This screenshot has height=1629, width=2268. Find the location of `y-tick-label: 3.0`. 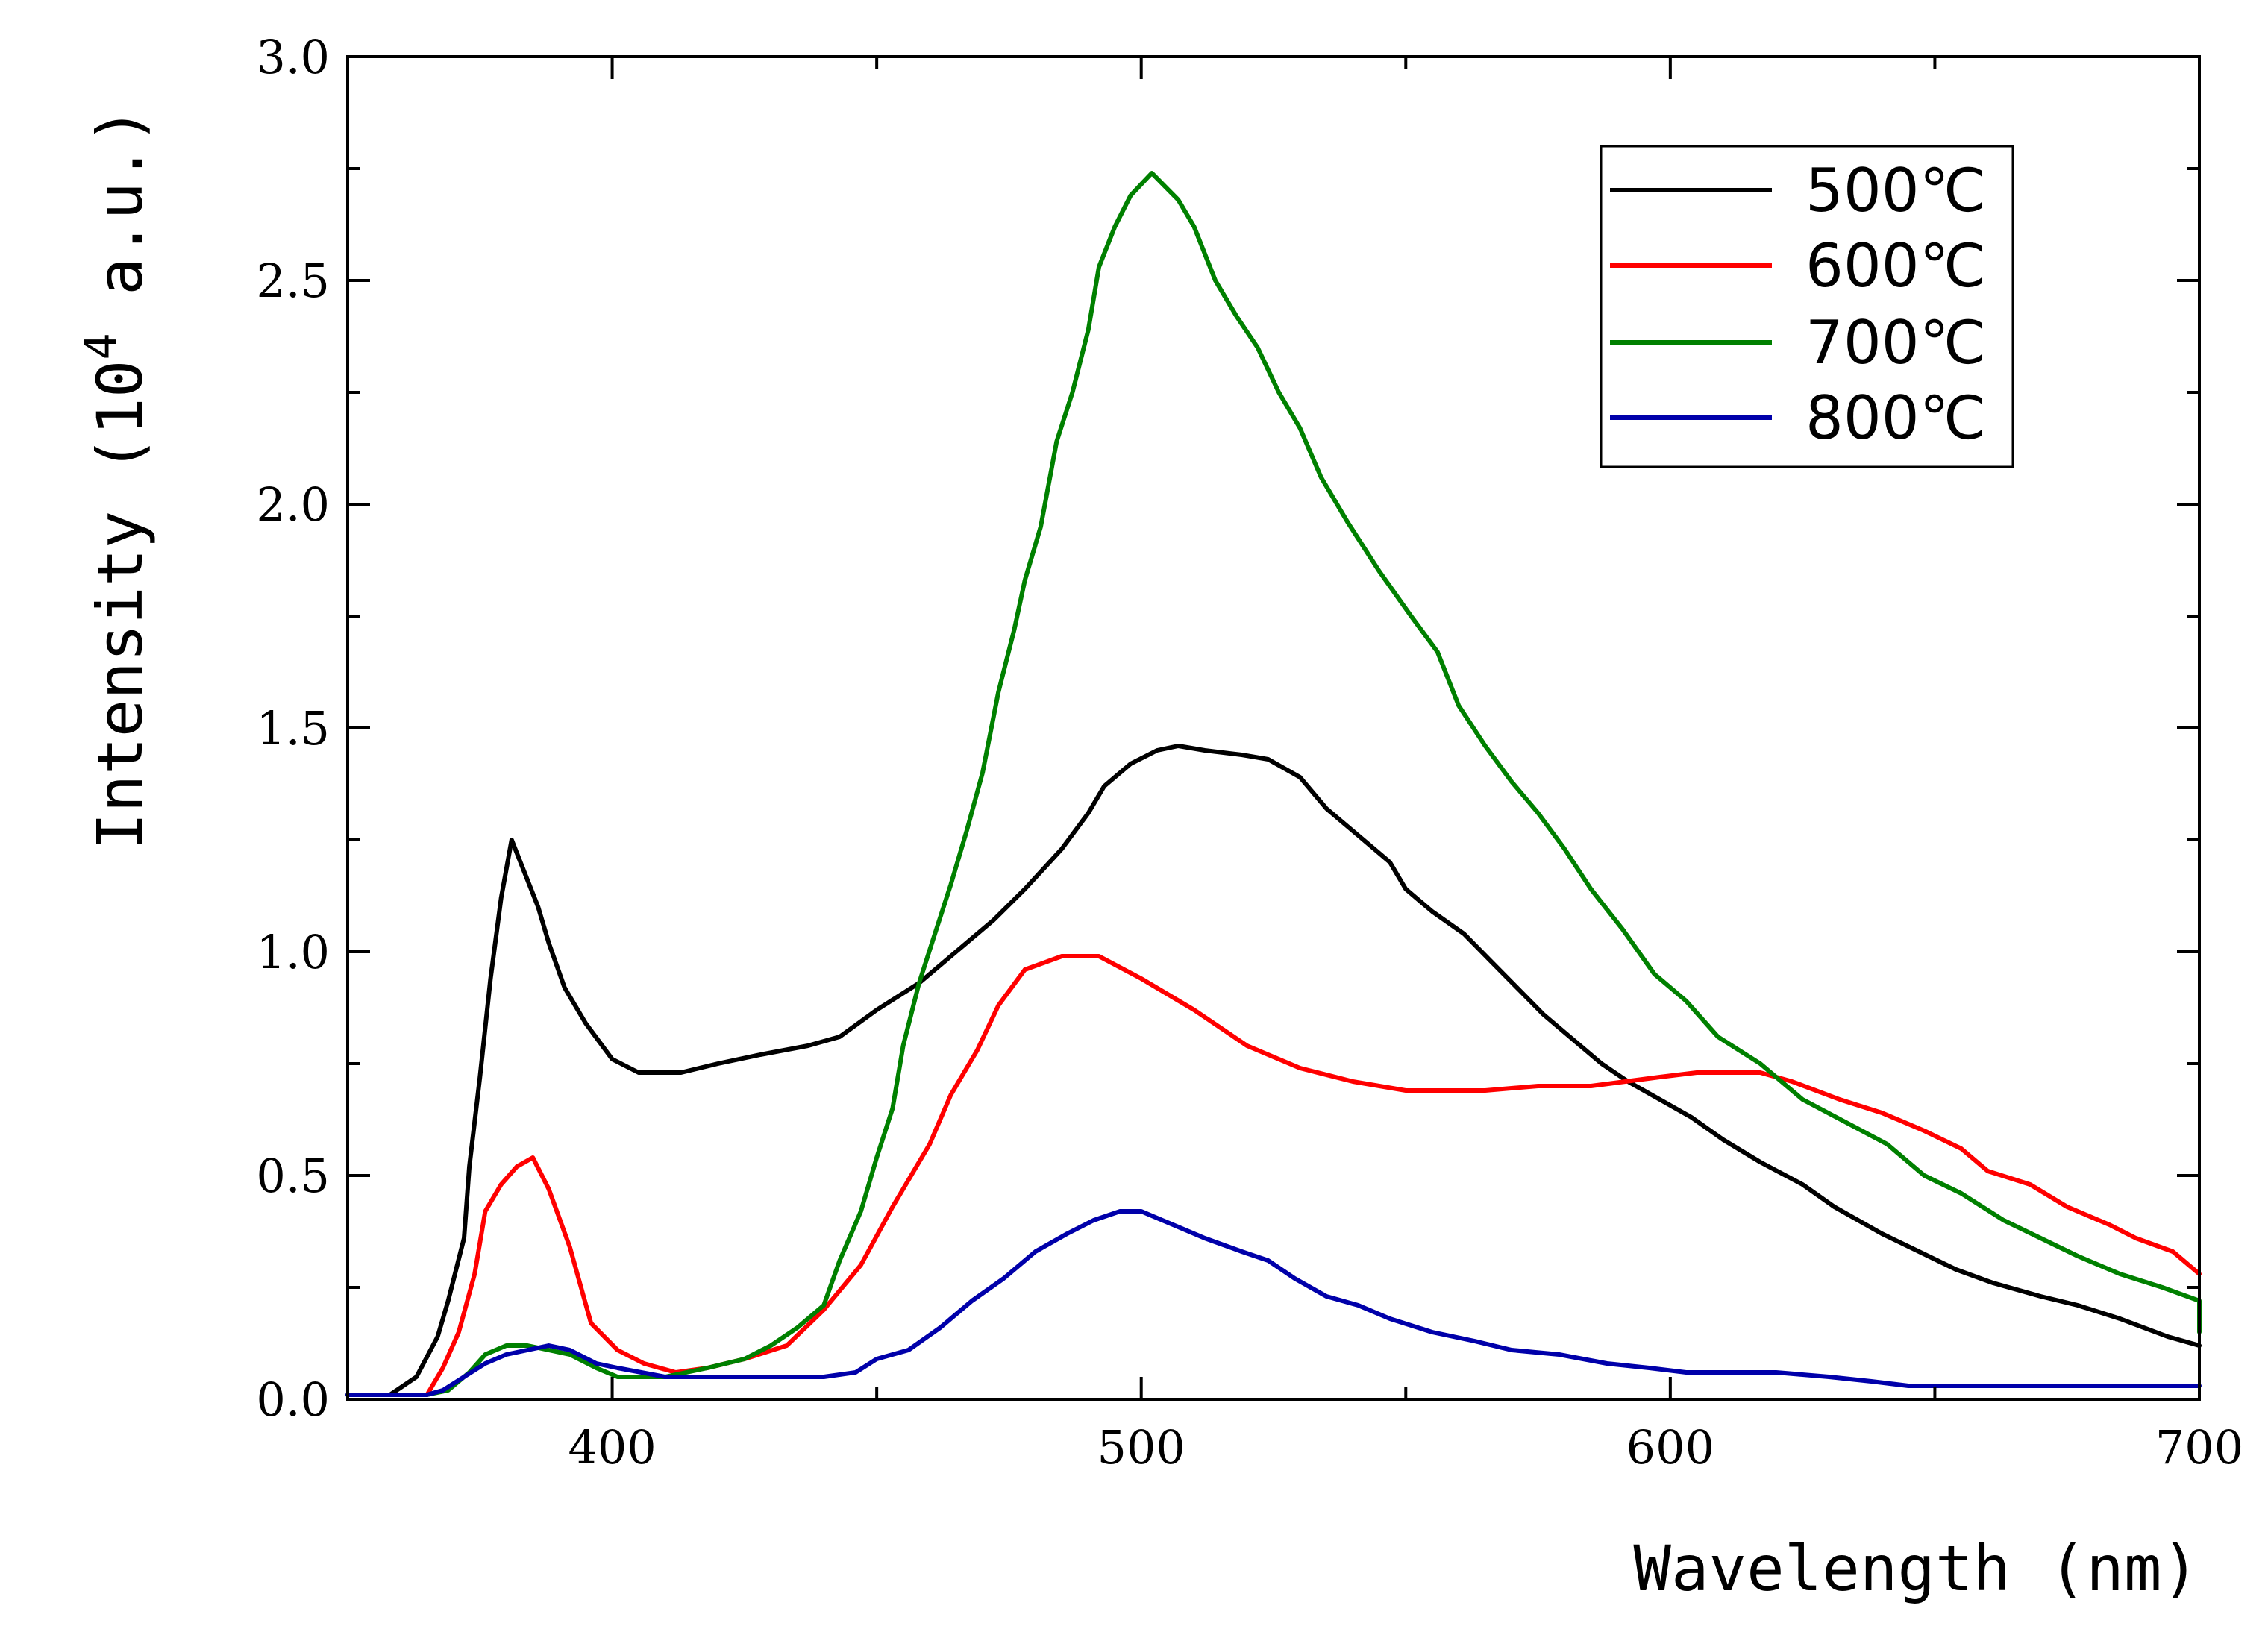

y-tick-label: 3.0 is located at coordinates (293, 57).